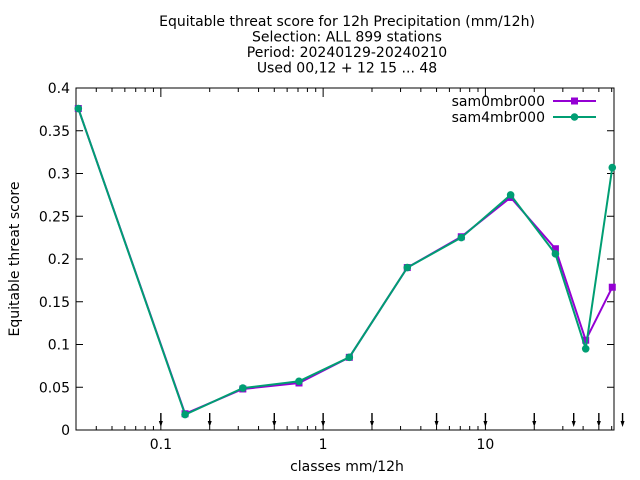 This screenshot has height=480, width=640. What do you see at coordinates (54, 388) in the screenshot?
I see `y-tick-label: 0.05` at bounding box center [54, 388].